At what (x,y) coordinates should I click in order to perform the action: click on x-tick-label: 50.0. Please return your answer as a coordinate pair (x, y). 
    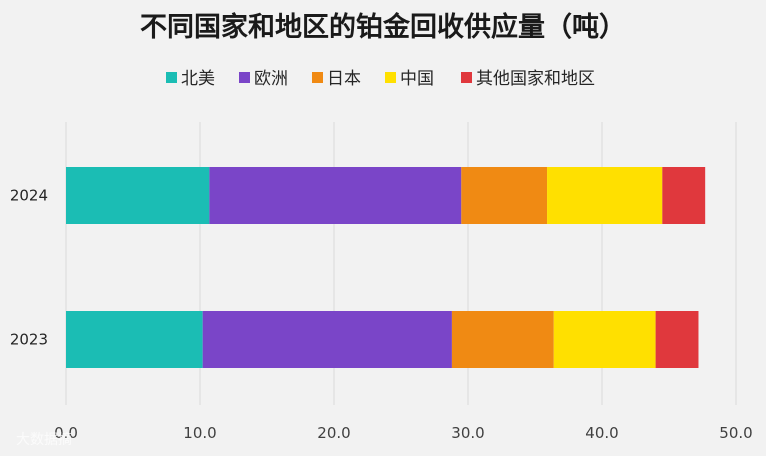
    Looking at the image, I should click on (735, 433).